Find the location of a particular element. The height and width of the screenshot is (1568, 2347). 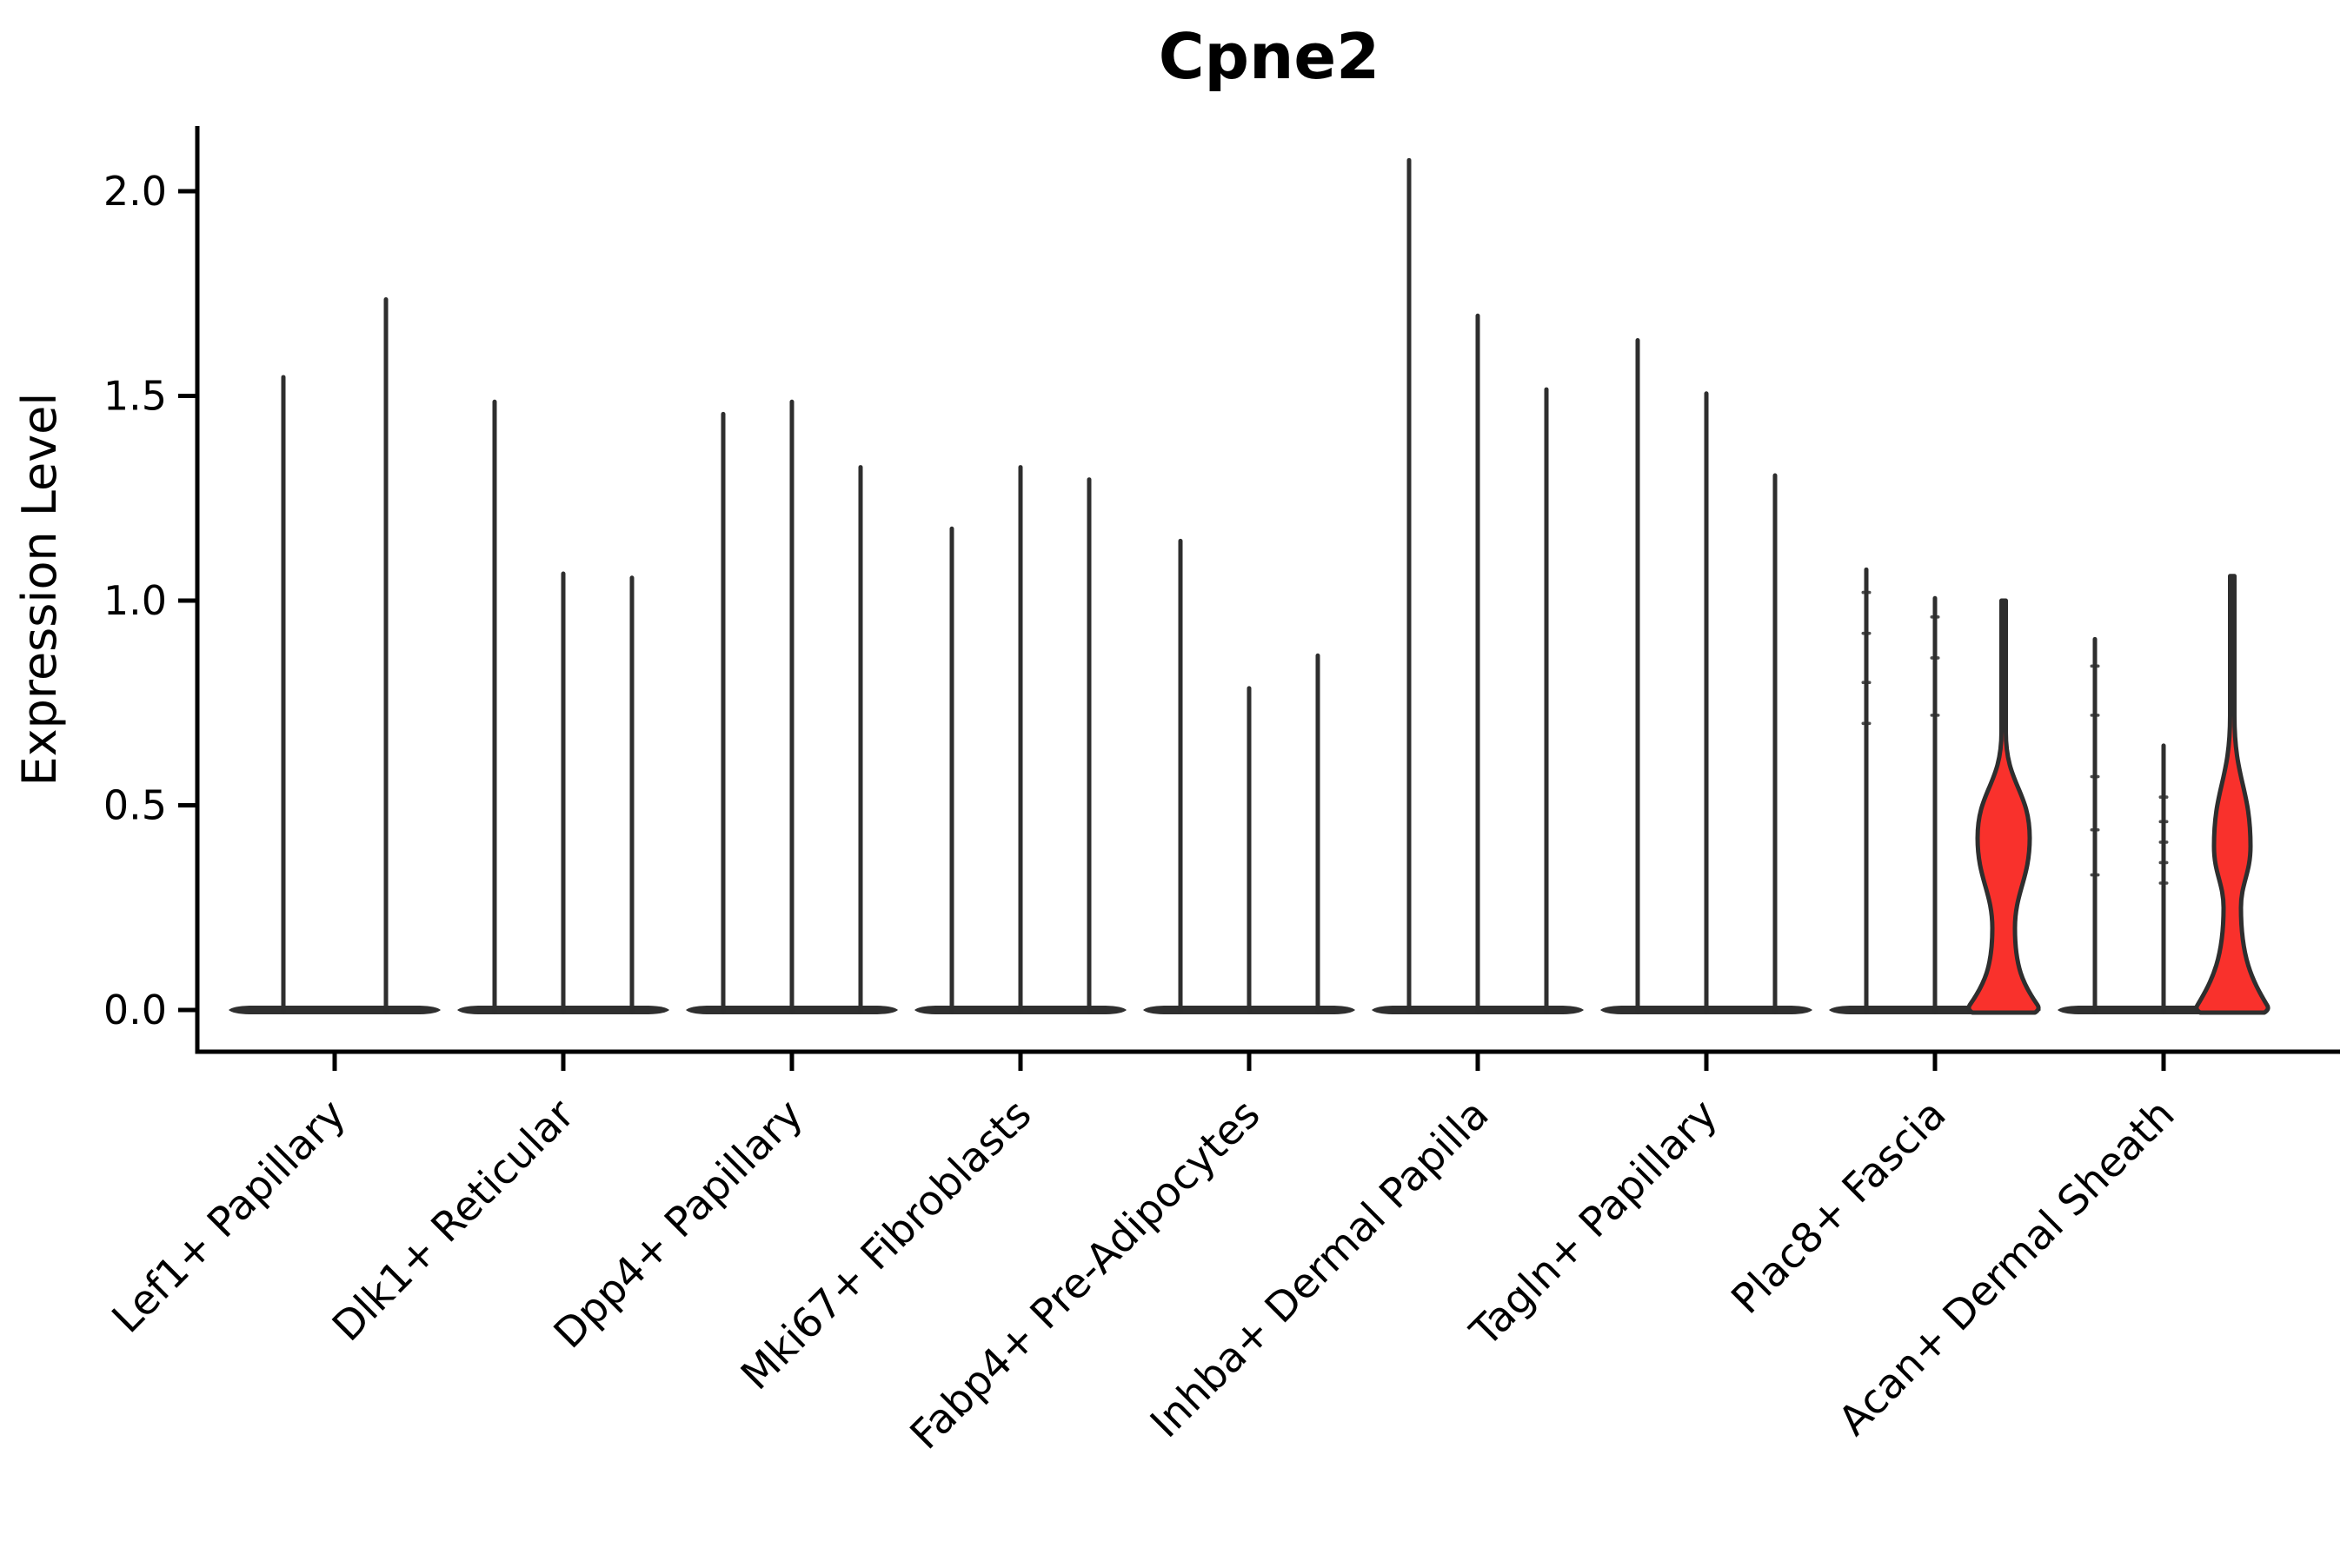

x-tick-label: Lef1+ Papillary is located at coordinates (229, 1217).